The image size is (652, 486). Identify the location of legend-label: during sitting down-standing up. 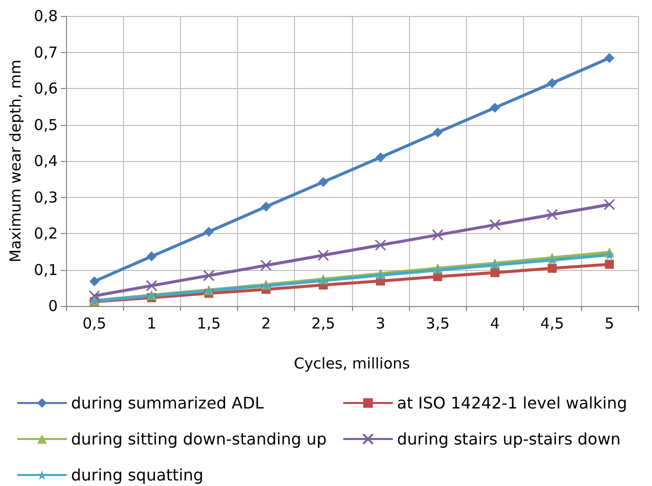
(199, 439).